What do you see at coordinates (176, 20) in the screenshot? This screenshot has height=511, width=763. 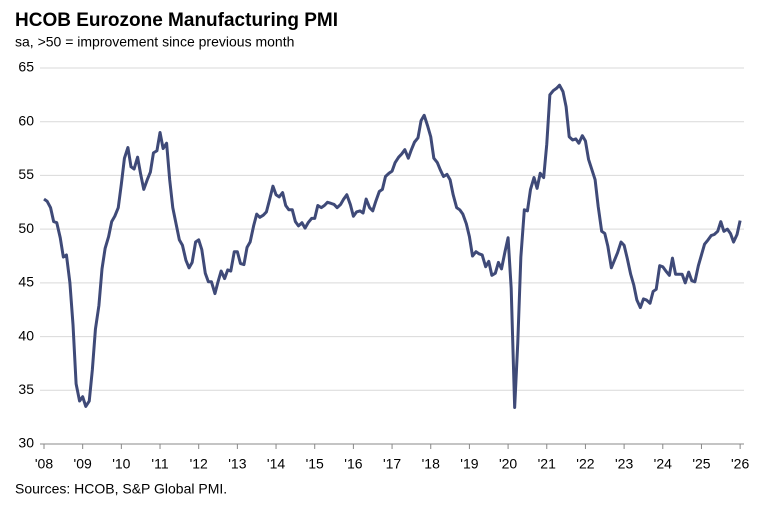 I see `chart-title: HCOB Eurozone Manufacturing PMI` at bounding box center [176, 20].